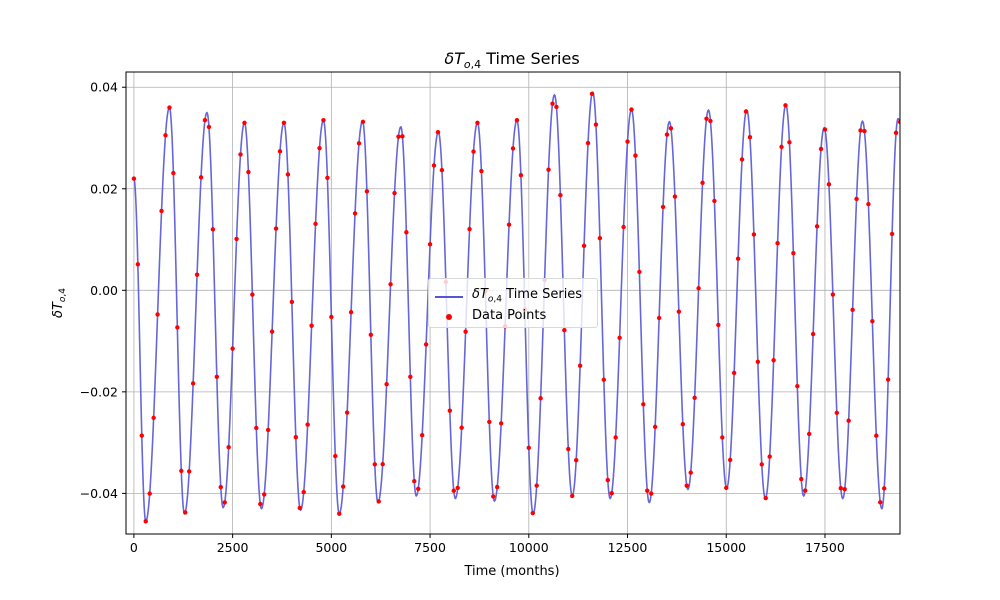 The width and height of the screenshot is (1000, 600). I want to click on y-tick-label: 0.04, so click(104, 87).